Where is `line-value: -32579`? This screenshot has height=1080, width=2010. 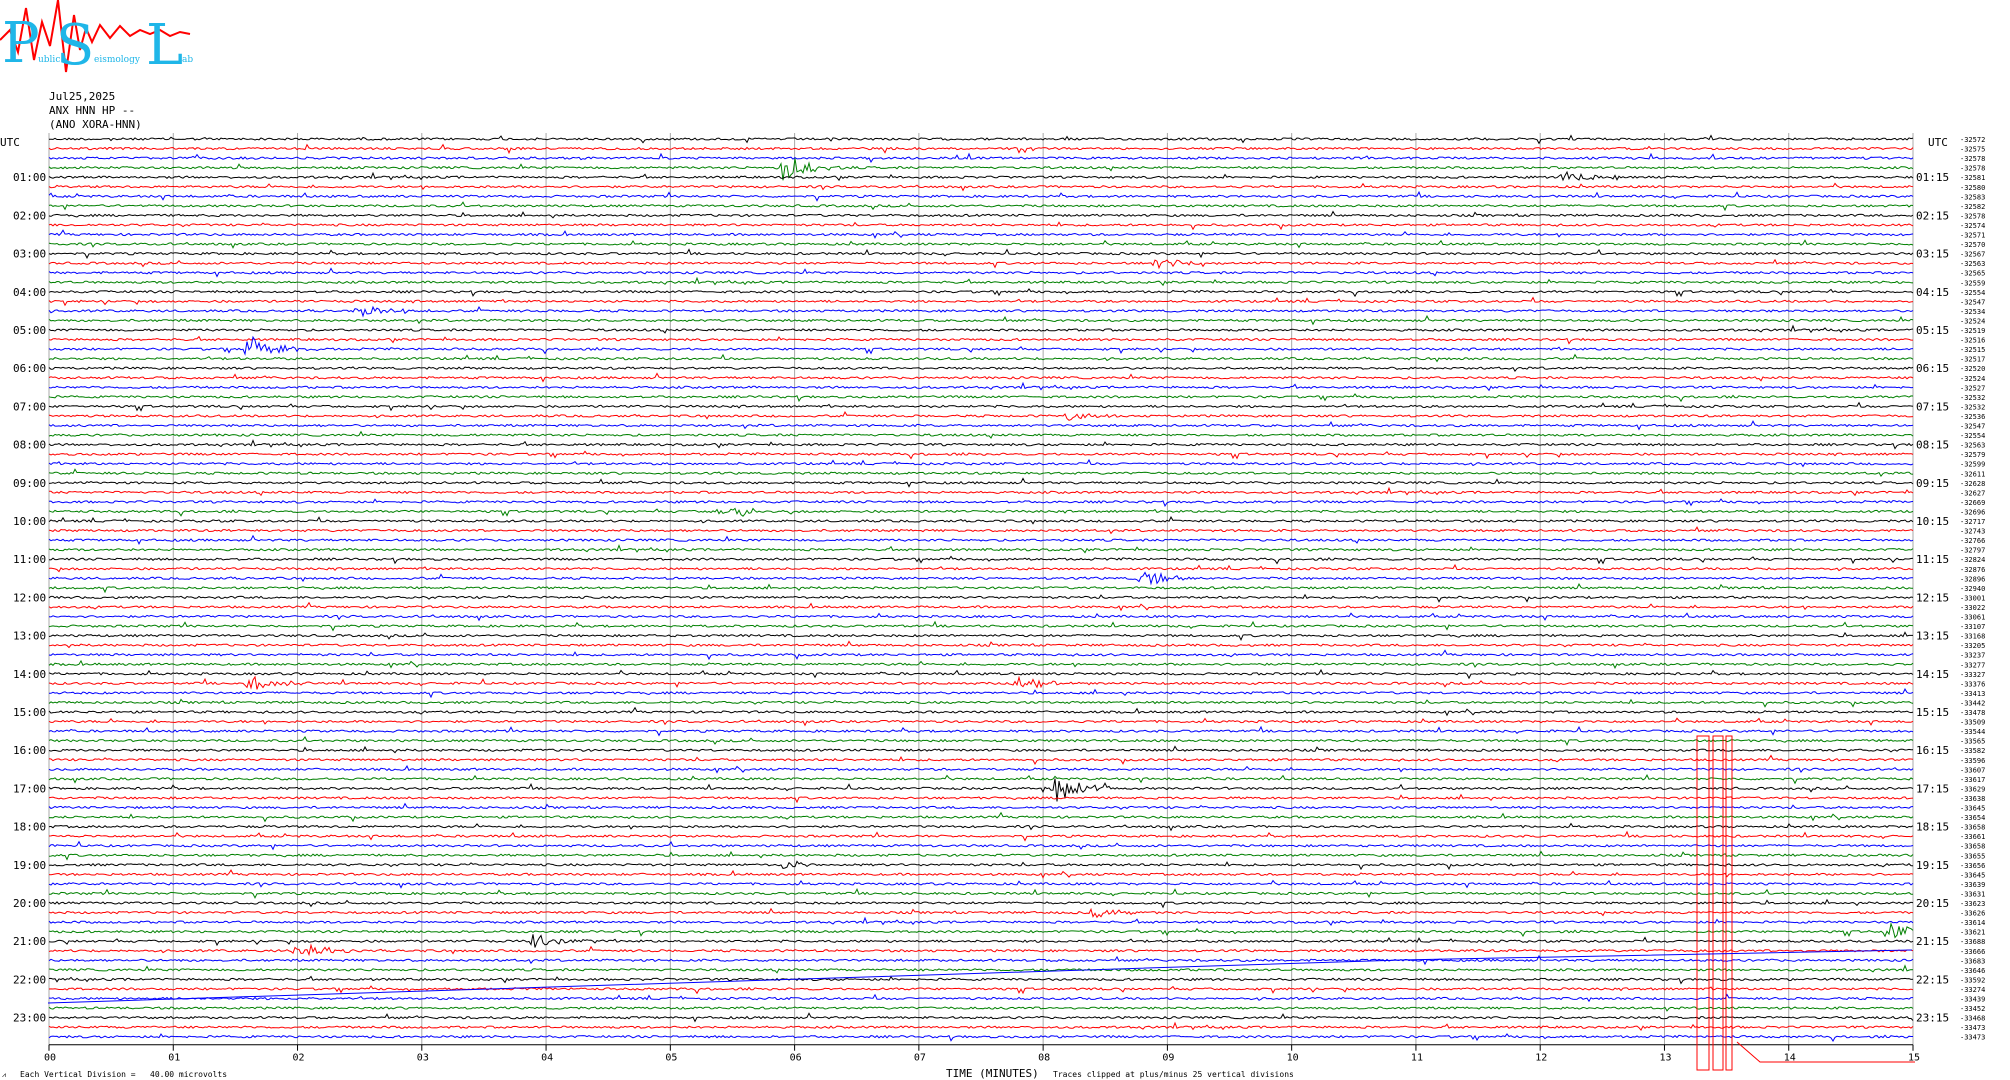 line-value: -32579 is located at coordinates (1972, 455).